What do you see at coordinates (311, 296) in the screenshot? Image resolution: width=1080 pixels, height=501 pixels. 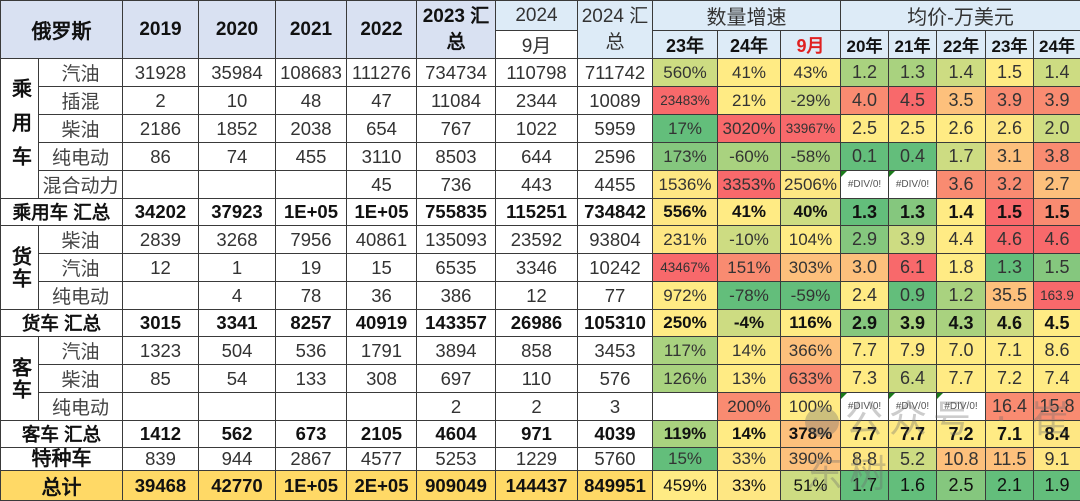 I see `value-cell: 78` at bounding box center [311, 296].